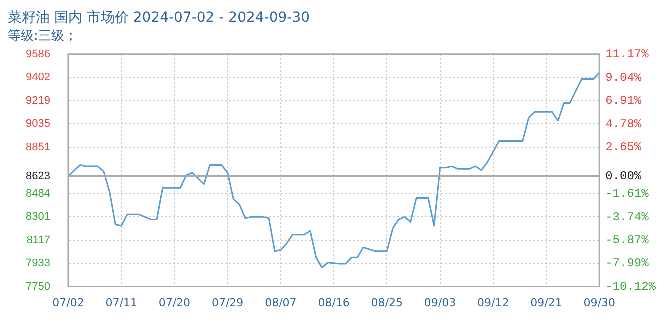  Describe the element at coordinates (281, 303) in the screenshot. I see `x-tick-label: 08/07` at that location.